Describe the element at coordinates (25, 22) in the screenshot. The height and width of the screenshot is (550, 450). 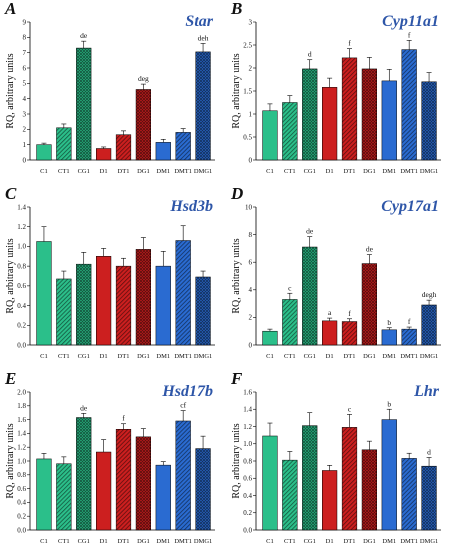
I see `y-tick-label: 9` at that location.